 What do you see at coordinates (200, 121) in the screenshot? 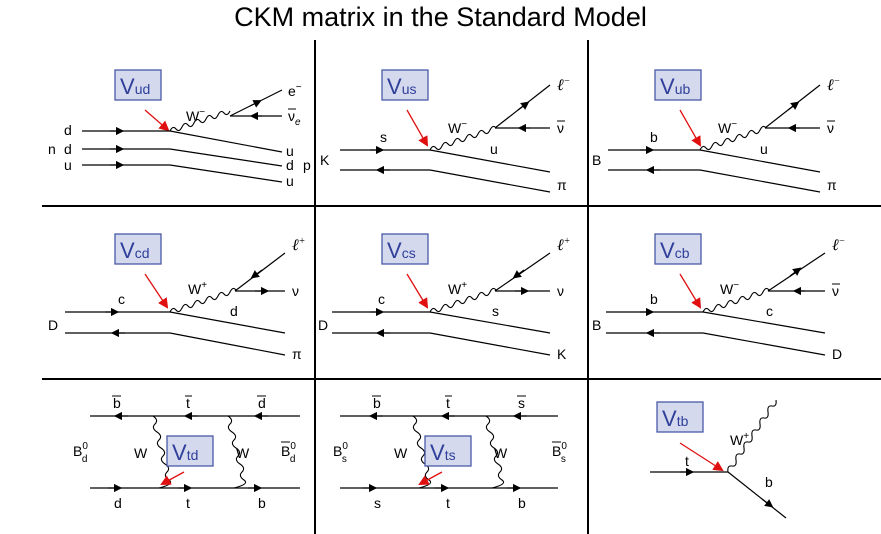
I see `w-boson-ud` at bounding box center [200, 121].